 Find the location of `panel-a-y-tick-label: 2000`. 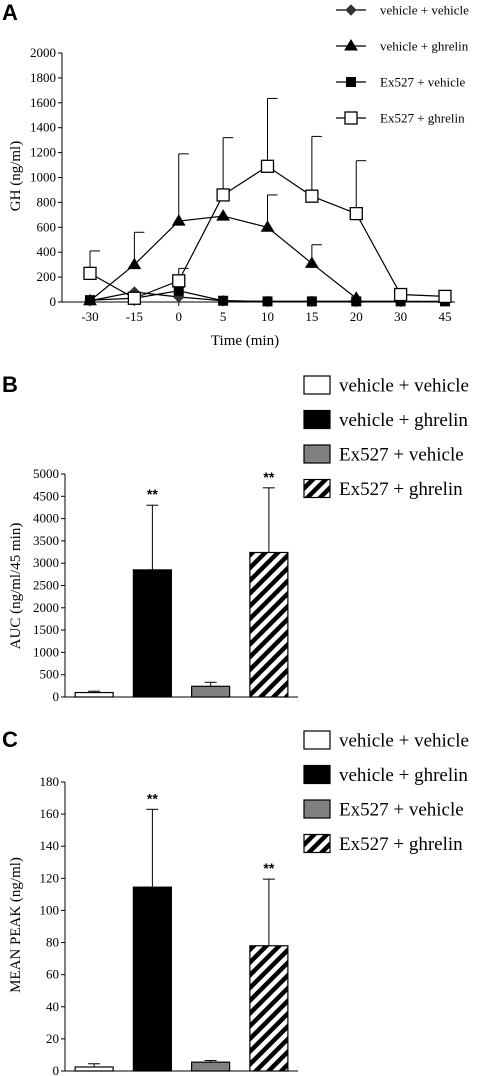

panel-a-y-tick-label: 2000 is located at coordinates (43, 52).